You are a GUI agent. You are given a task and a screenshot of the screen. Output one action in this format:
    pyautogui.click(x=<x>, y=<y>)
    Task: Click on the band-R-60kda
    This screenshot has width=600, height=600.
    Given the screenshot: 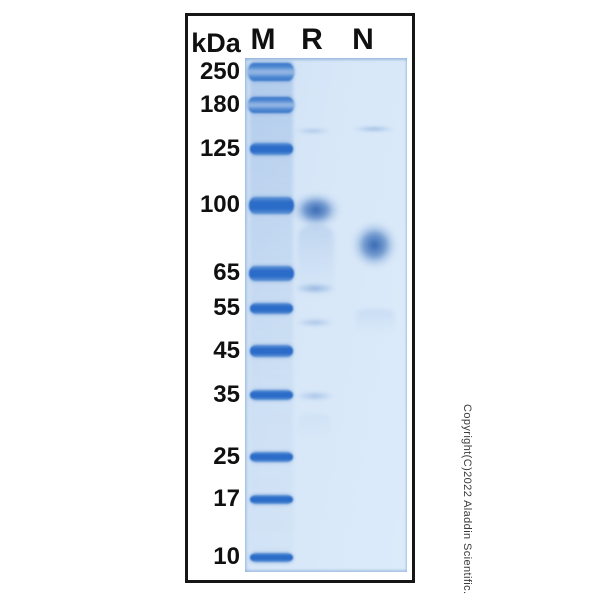 What is the action you would take?
    pyautogui.click(x=315, y=288)
    